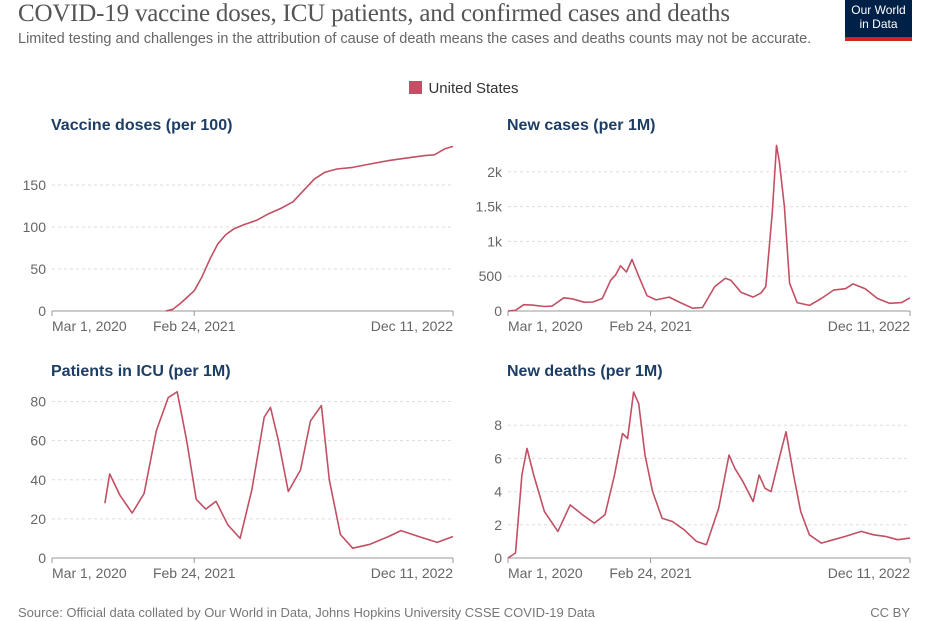 The width and height of the screenshot is (928, 621). Describe the element at coordinates (878, 20) in the screenshot. I see `owid-logo: Our World in Data` at that location.